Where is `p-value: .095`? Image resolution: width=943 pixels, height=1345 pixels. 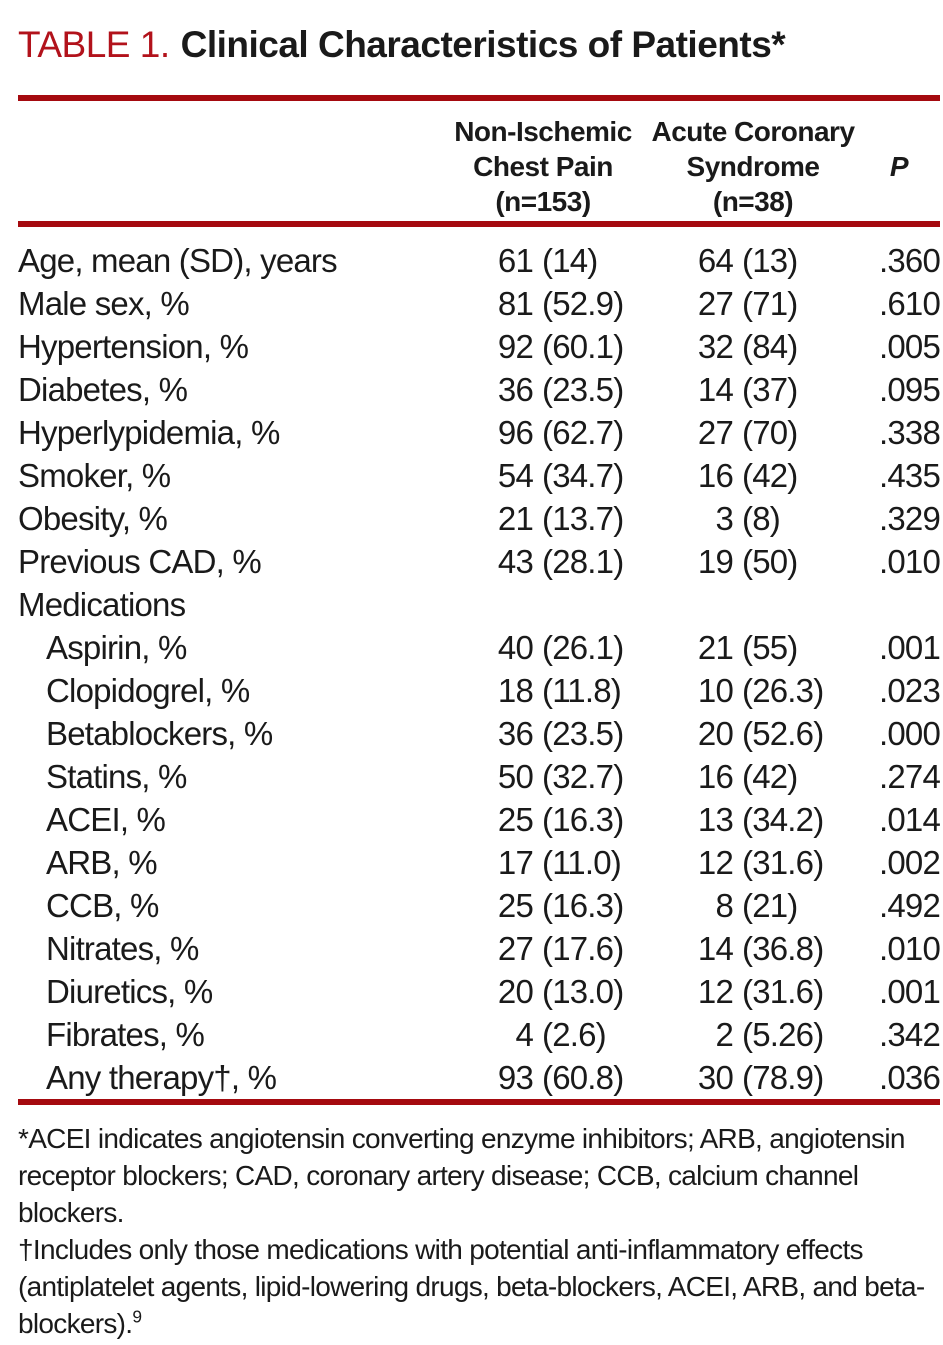 p-value: .095 is located at coordinates (909, 389).